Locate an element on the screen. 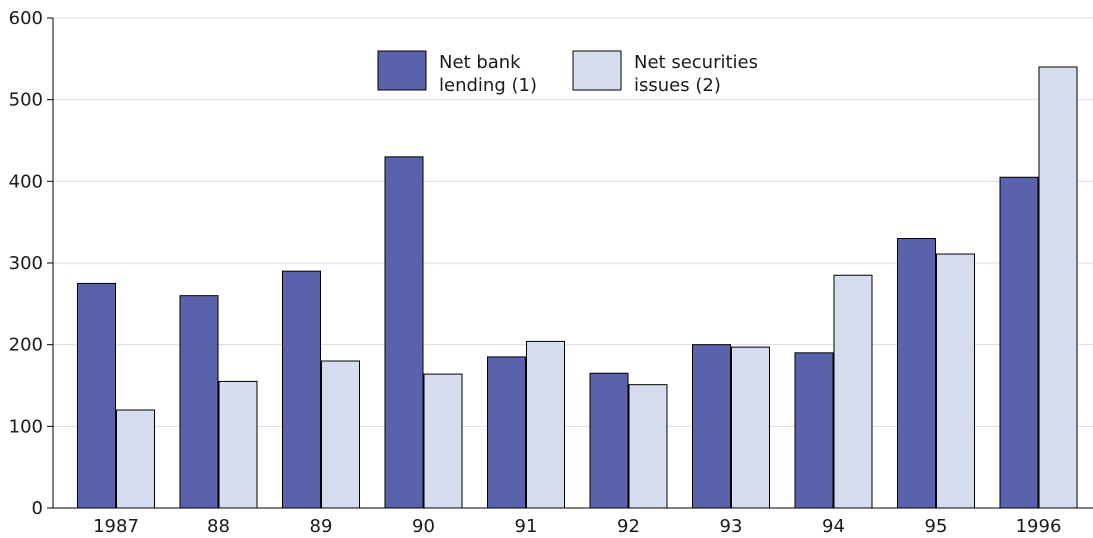 This screenshot has height=538, width=1093. x-tick-label: 1996 is located at coordinates (1039, 526).